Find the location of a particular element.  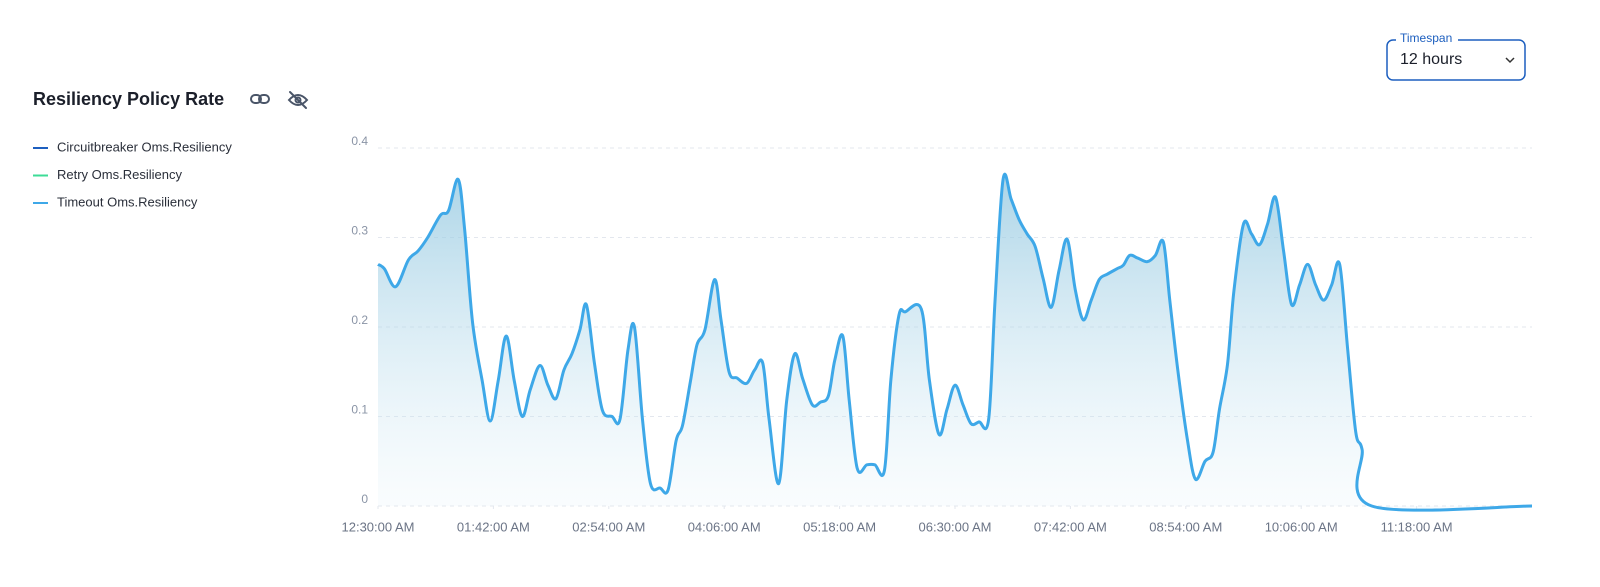

x-tick-label: 06:30:00 AM is located at coordinates (955, 526).